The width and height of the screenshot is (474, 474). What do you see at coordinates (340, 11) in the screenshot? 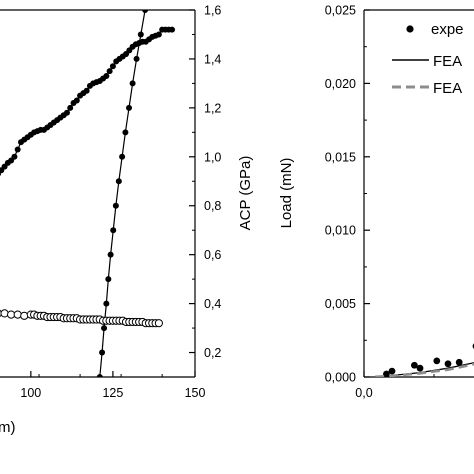
I see `right-y-tick-label: 0,025` at bounding box center [340, 11].